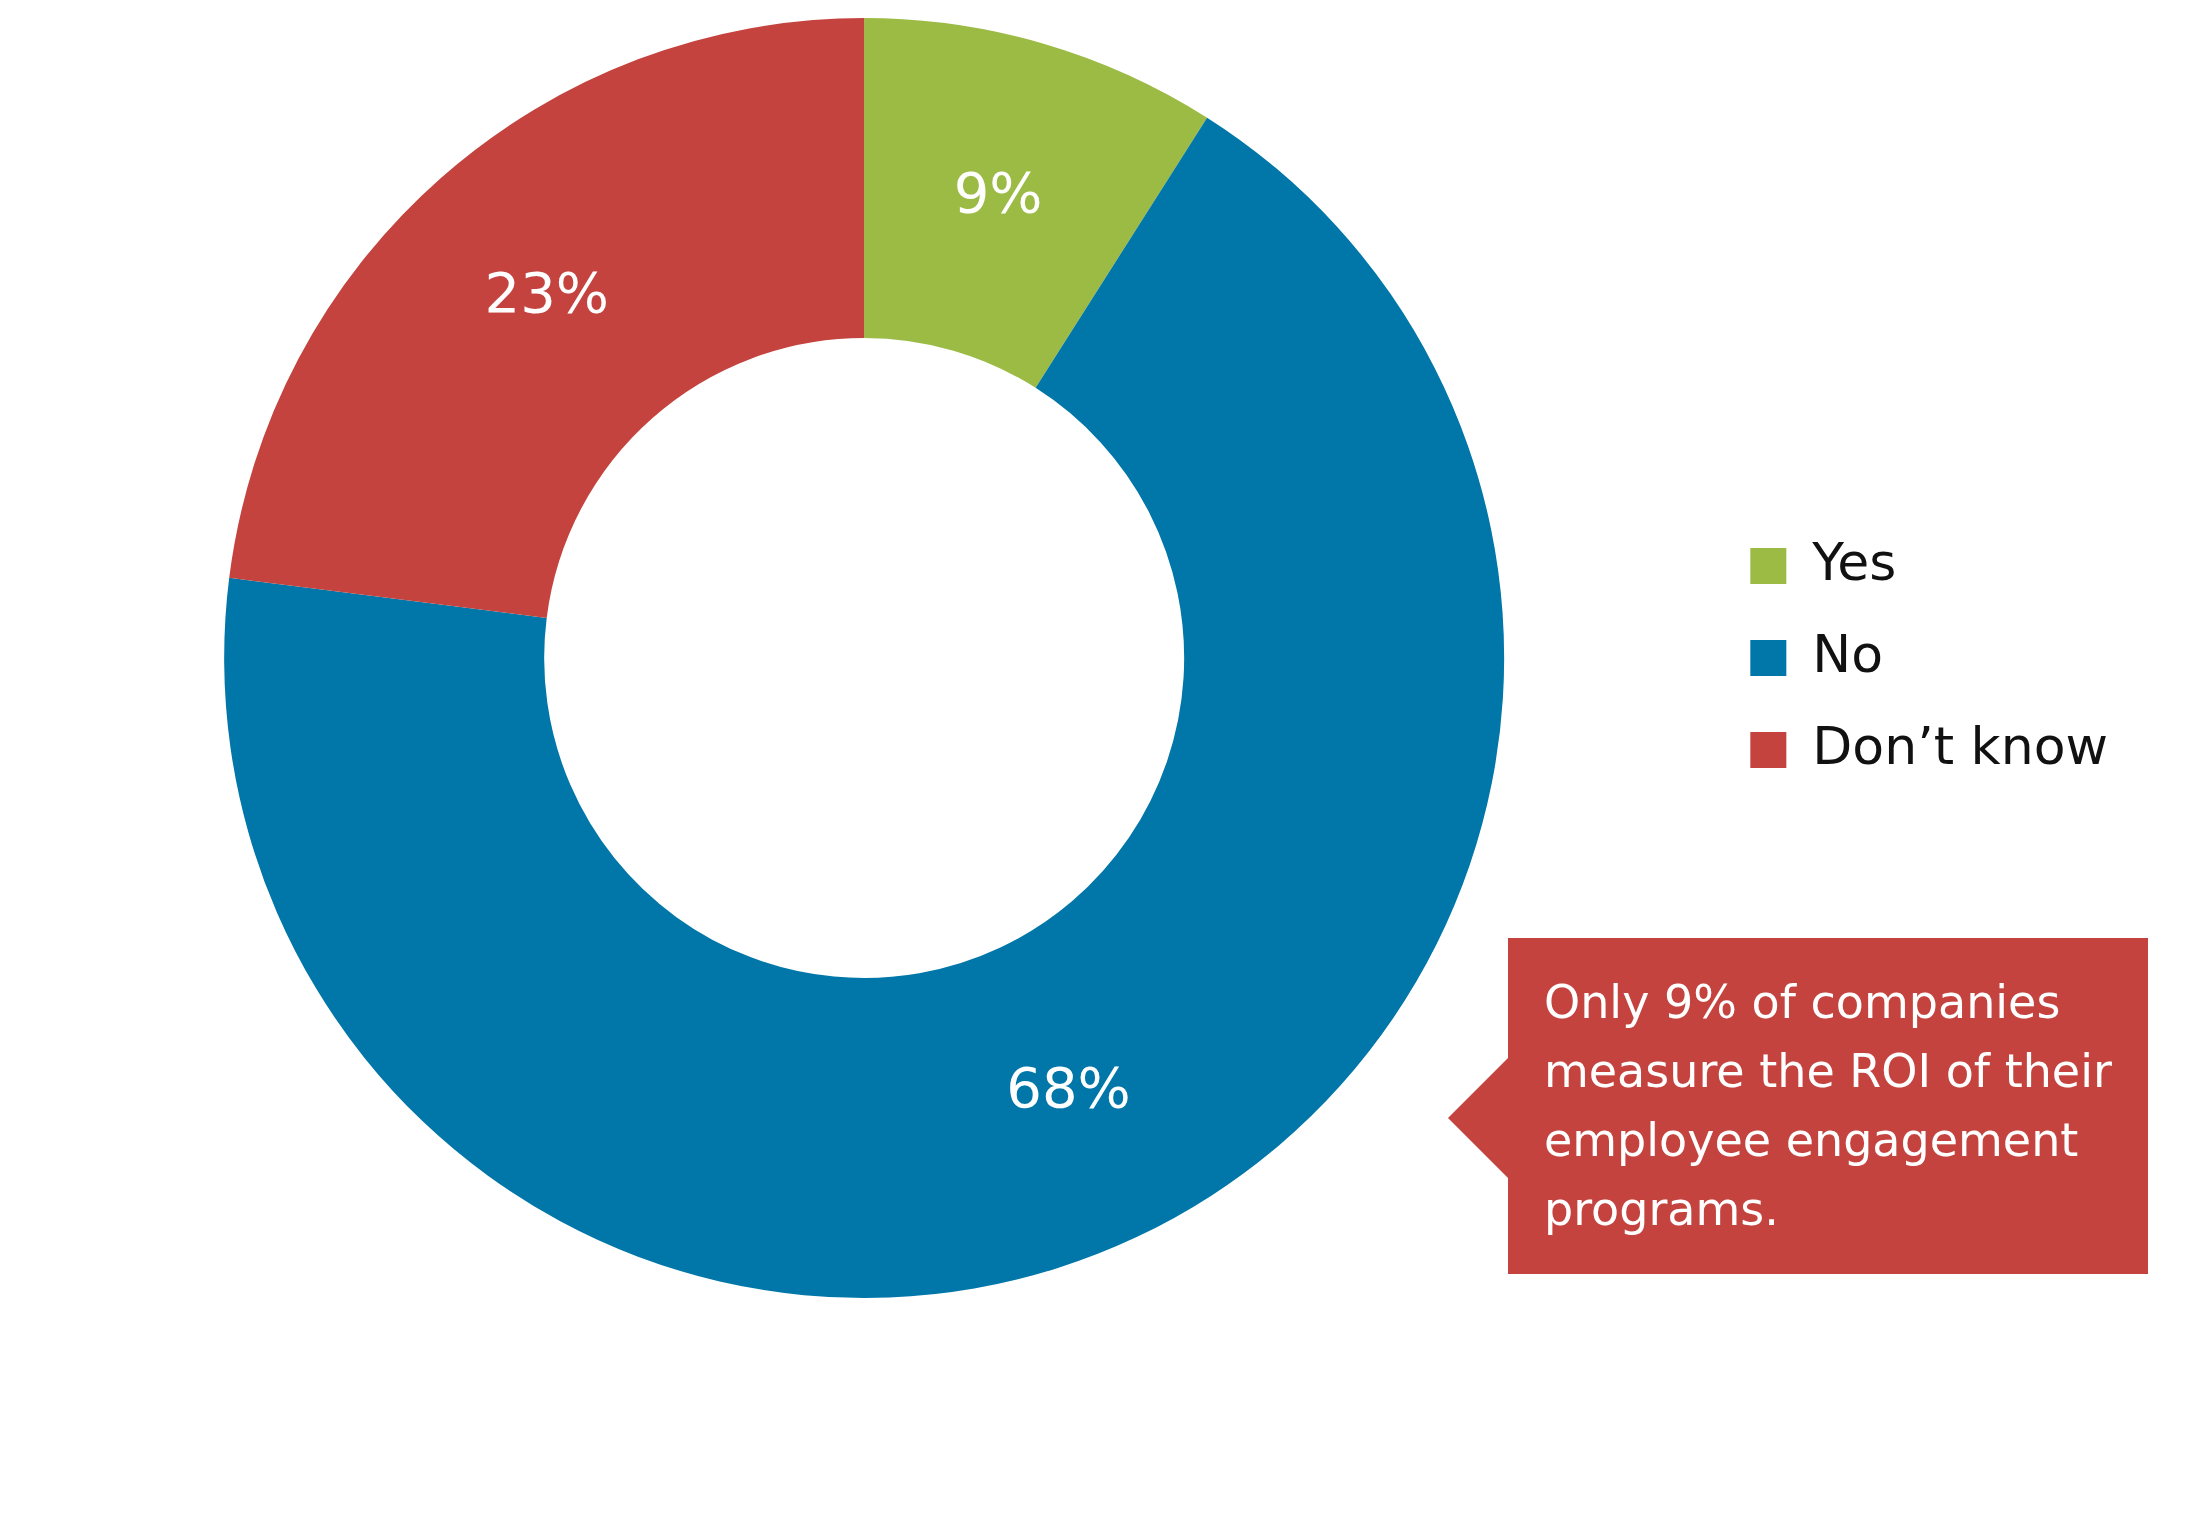  Describe the element at coordinates (1848, 653) in the screenshot. I see `legend-label: No` at that location.